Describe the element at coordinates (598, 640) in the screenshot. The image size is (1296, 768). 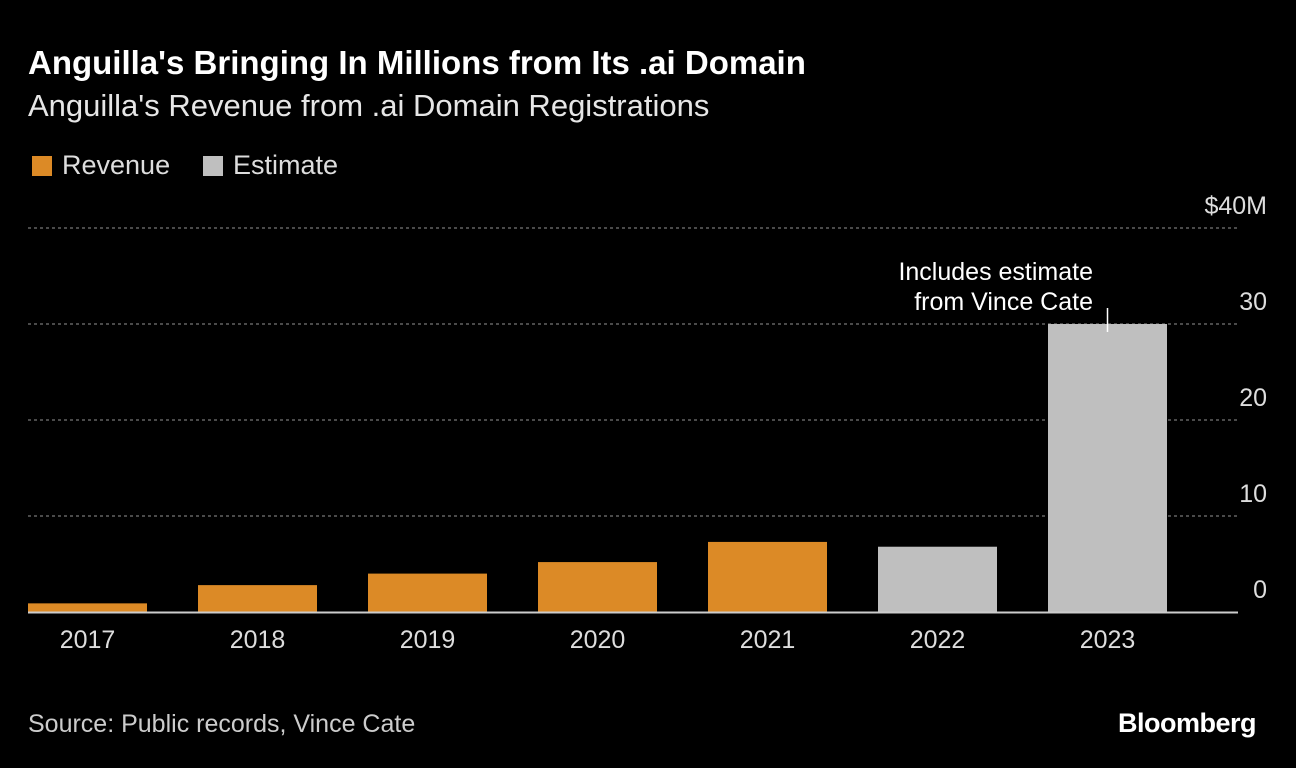
I see `x-tick-label: 2020` at that location.